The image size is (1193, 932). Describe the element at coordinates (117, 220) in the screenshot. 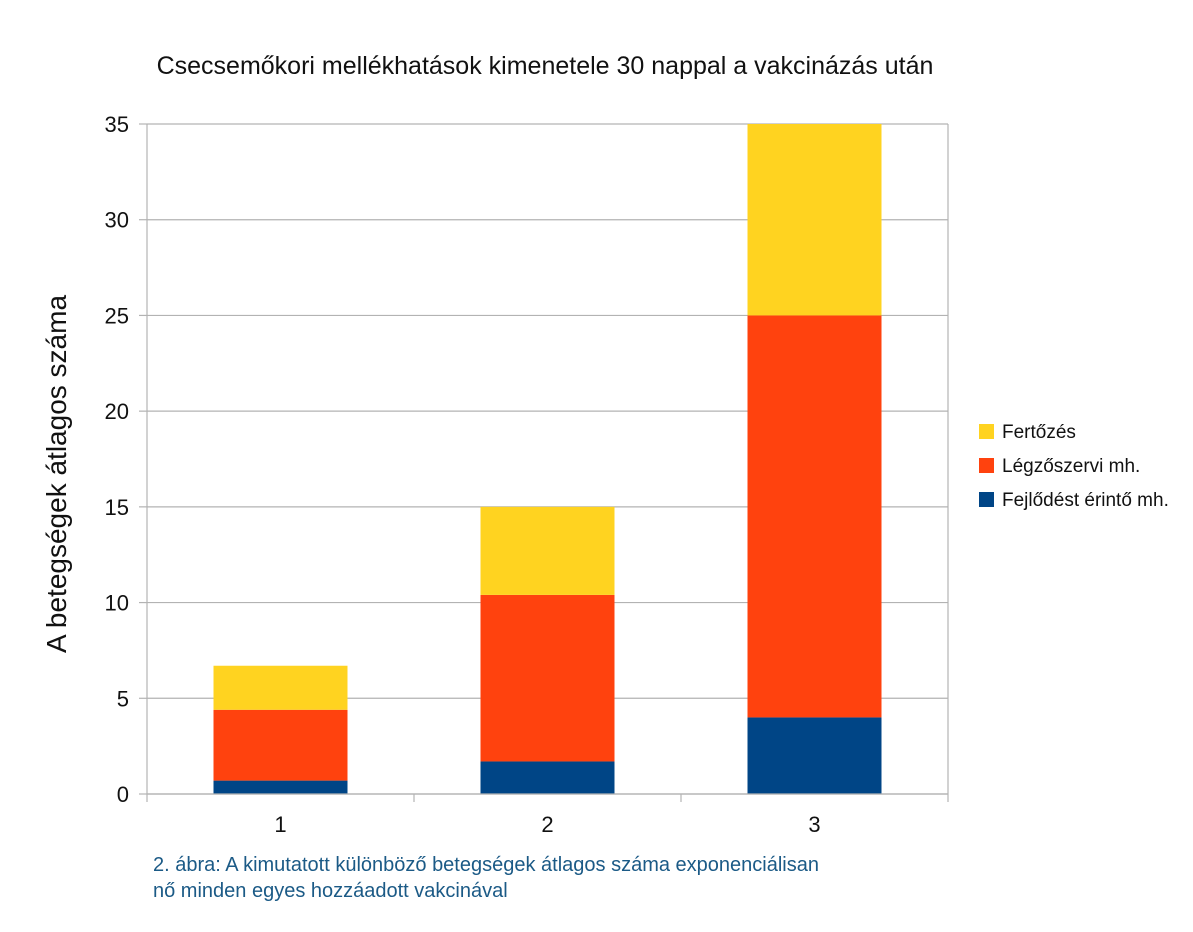

I see `y-tick-label: 30` at that location.